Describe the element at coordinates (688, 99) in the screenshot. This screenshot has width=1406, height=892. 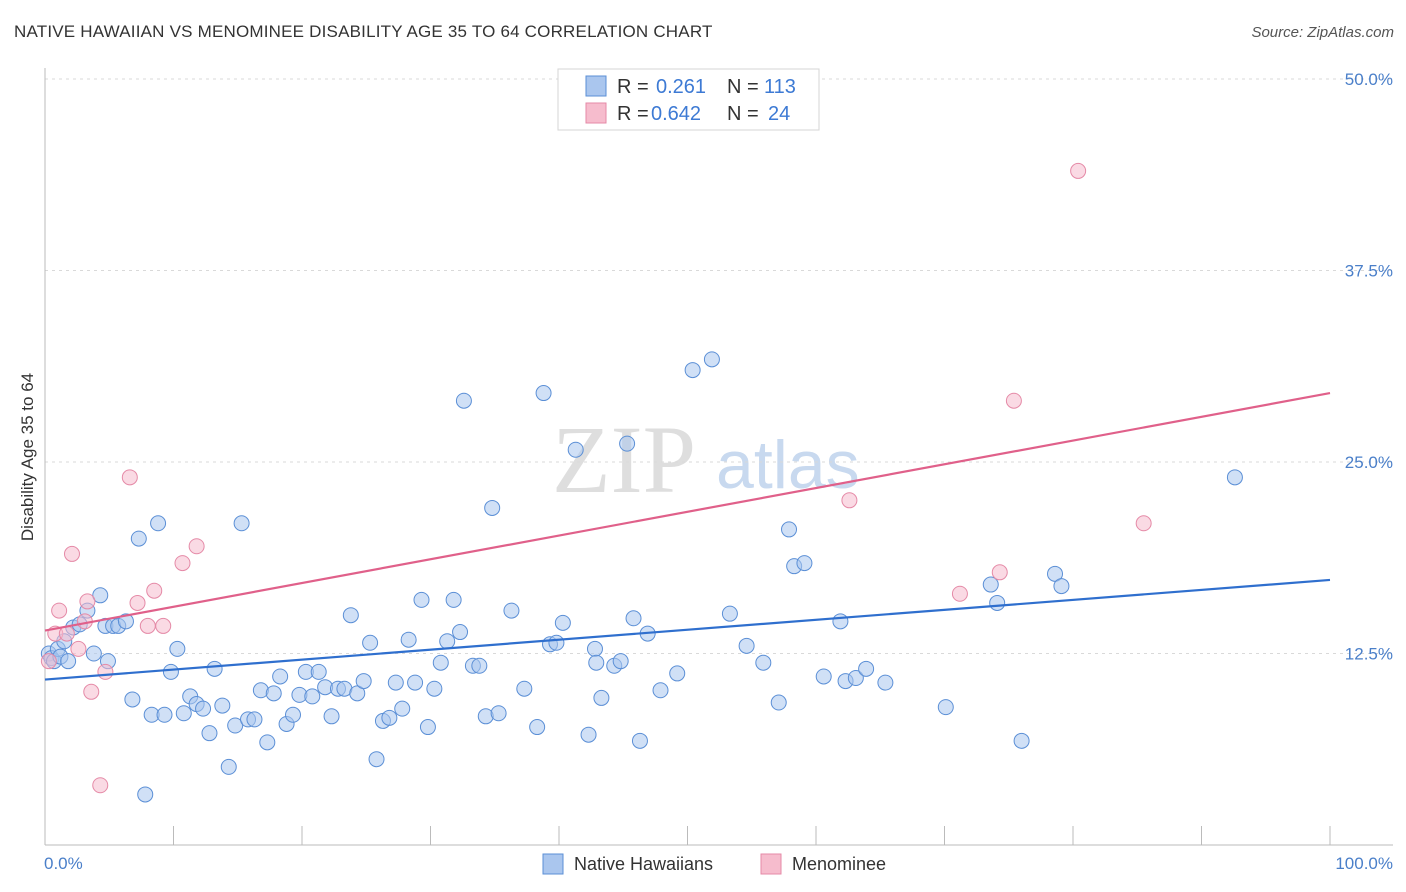
I see `legend-box: R = 0.261 N = 113 R = 0.642 N = 24` at that location.